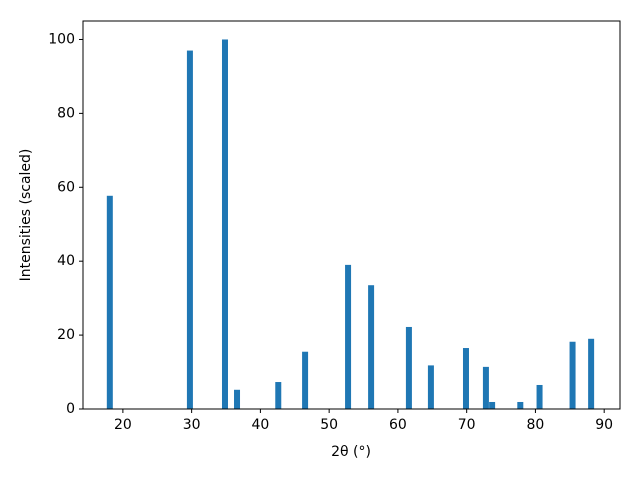 Image resolution: width=640 pixels, height=480 pixels. I want to click on x-tick-label: 50, so click(329, 425).